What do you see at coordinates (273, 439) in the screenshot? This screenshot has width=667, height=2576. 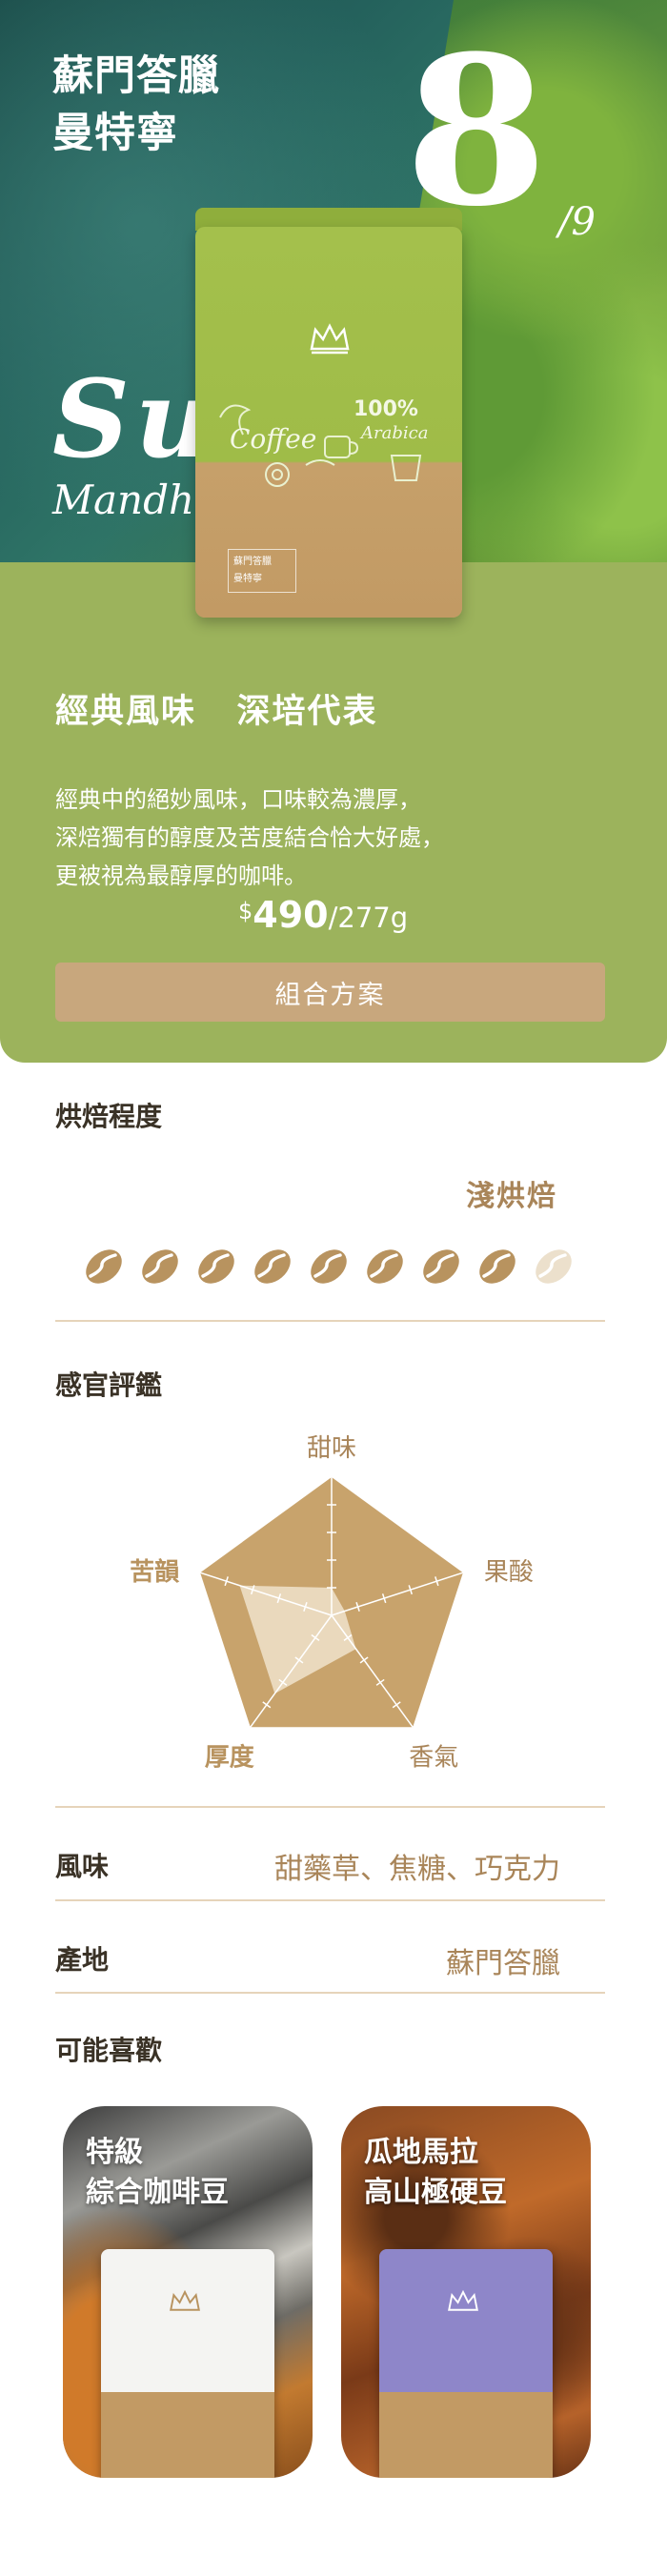 I see `svg-text: Coffee` at bounding box center [273, 439].